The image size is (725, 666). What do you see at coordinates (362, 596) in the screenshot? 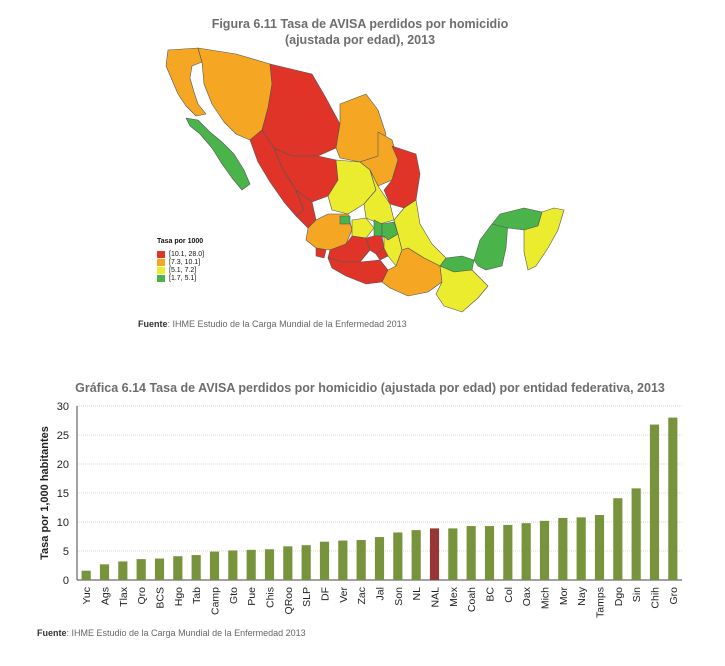
I see `x-tick-label: Zac` at bounding box center [362, 596].